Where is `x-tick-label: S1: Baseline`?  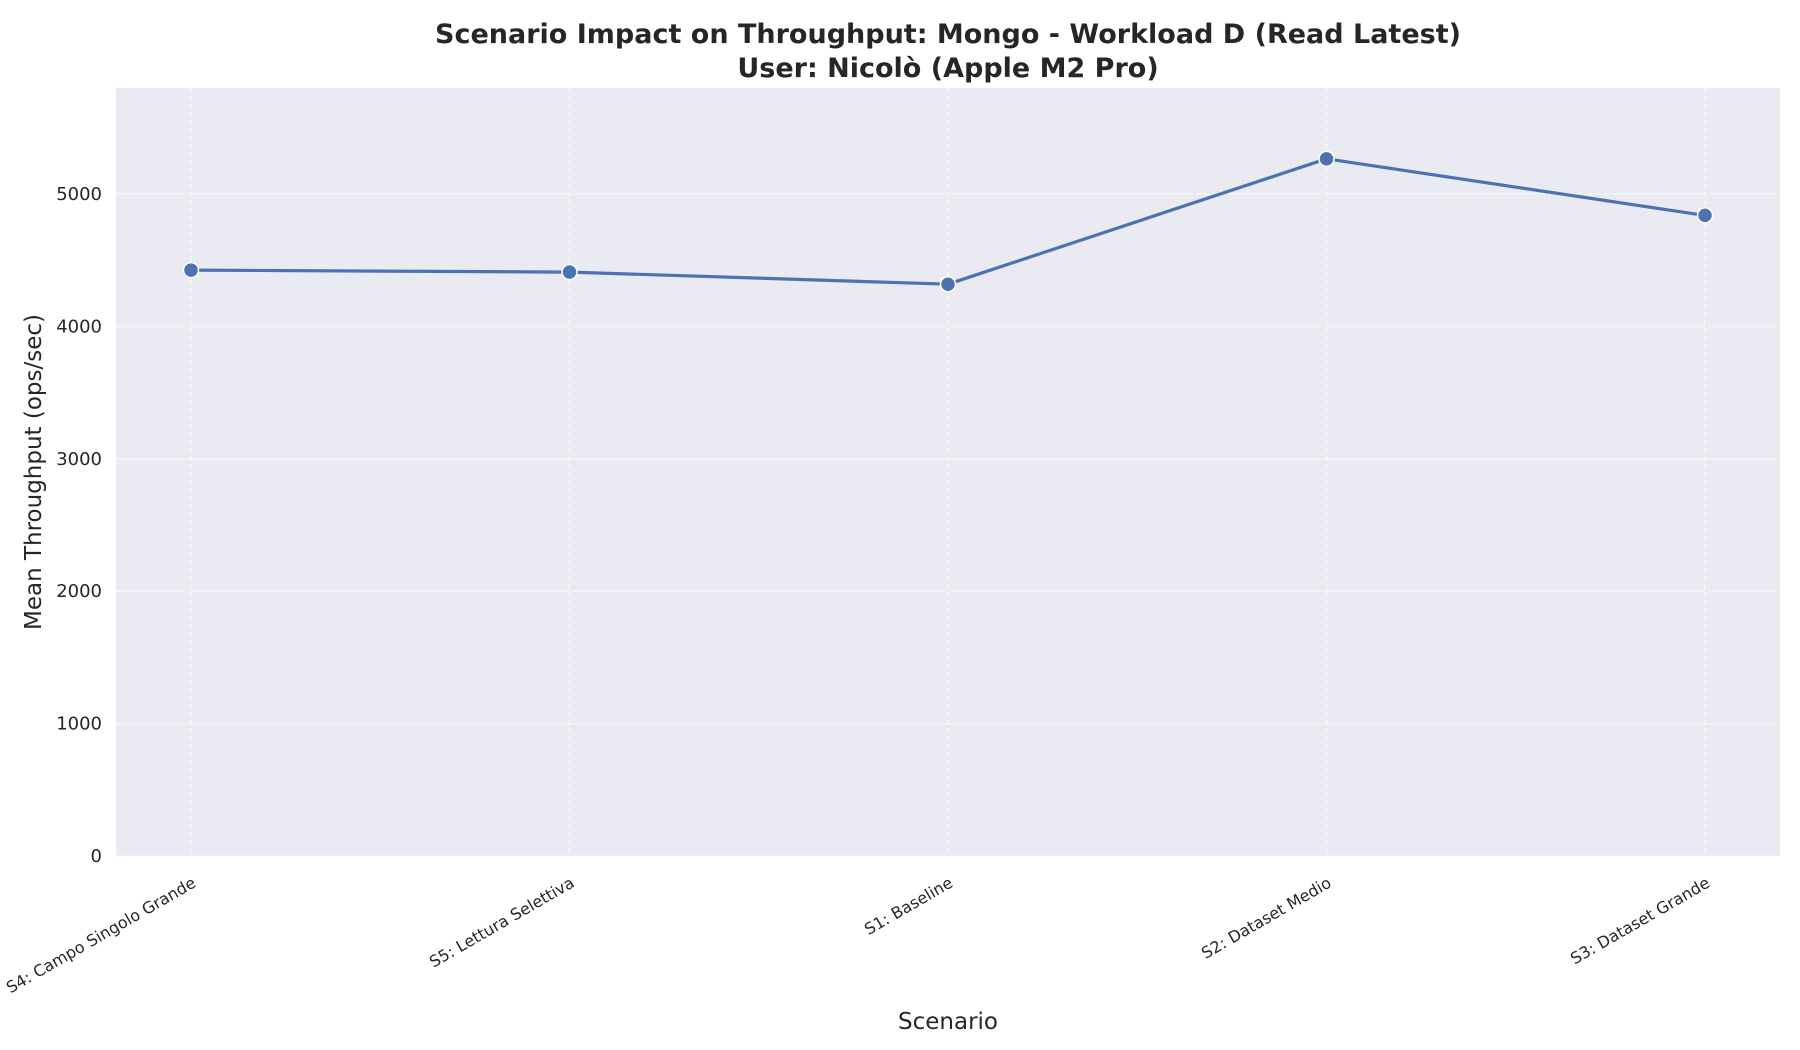 x-tick-label: S1: Baseline is located at coordinates (908, 906).